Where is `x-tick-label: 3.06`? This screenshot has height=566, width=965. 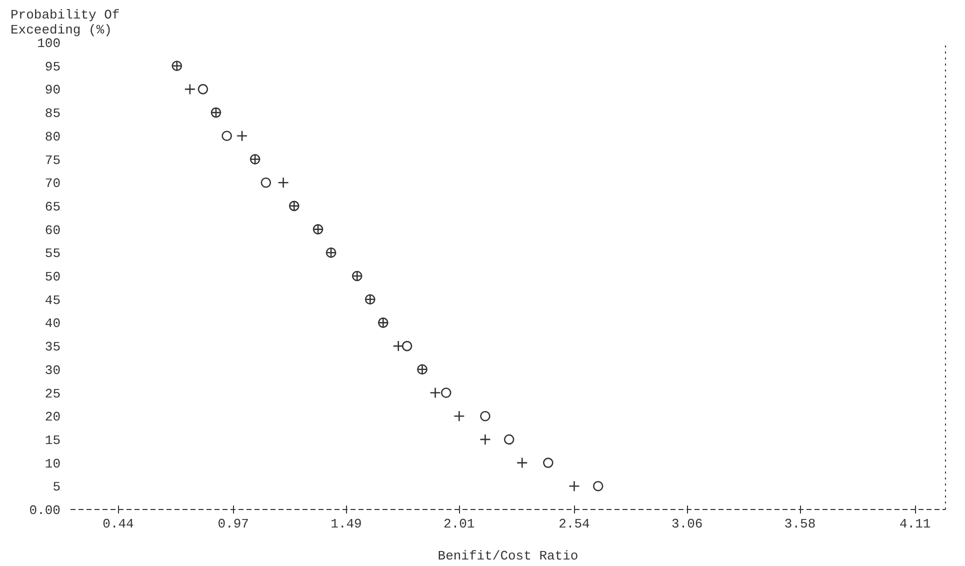 x-tick-label: 3.06 is located at coordinates (687, 524).